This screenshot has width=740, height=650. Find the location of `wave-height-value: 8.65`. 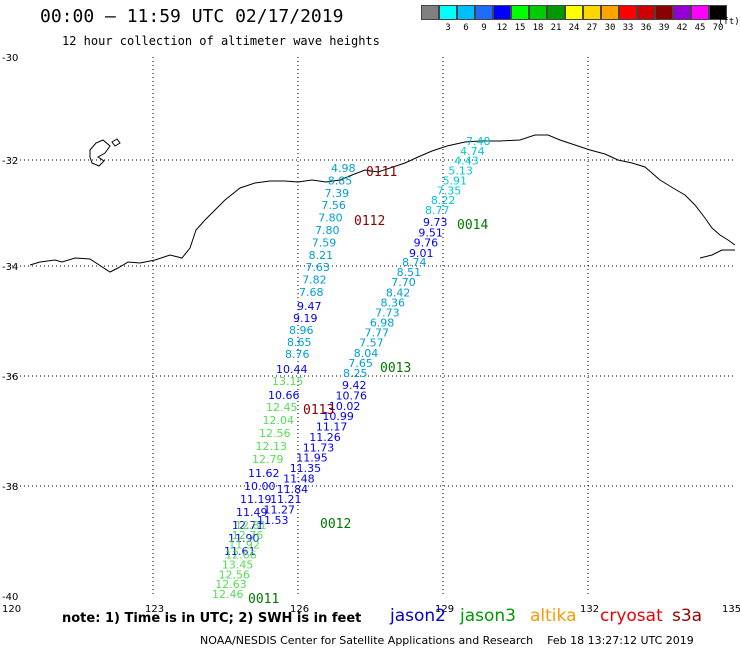

wave-height-value: 8.65 is located at coordinates (299, 342).